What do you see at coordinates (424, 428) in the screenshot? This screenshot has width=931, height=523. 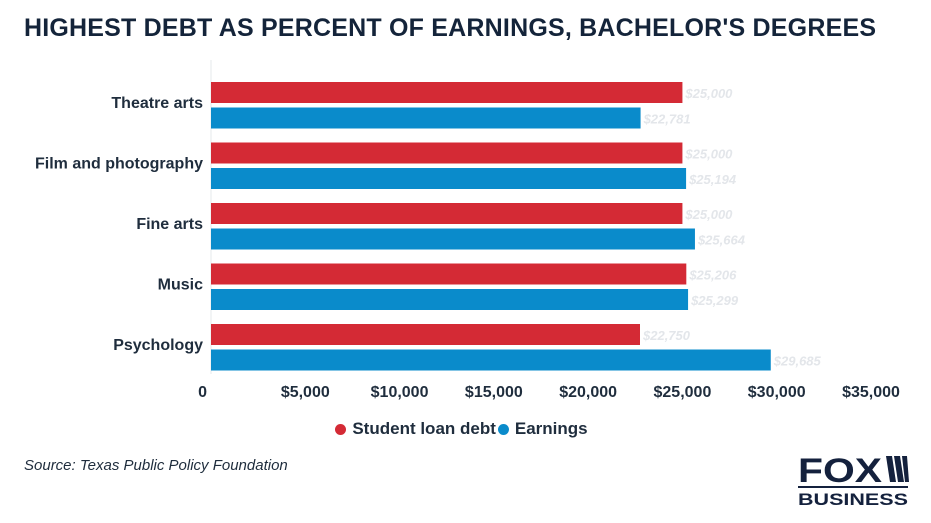 I see `legend-label-debt: Student loan debt` at bounding box center [424, 428].